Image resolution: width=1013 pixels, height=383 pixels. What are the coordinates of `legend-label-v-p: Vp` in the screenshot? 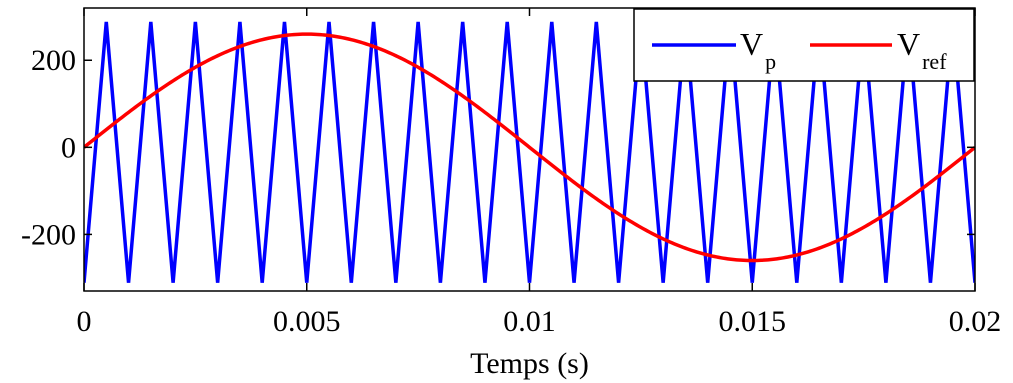 It's located at (758, 50).